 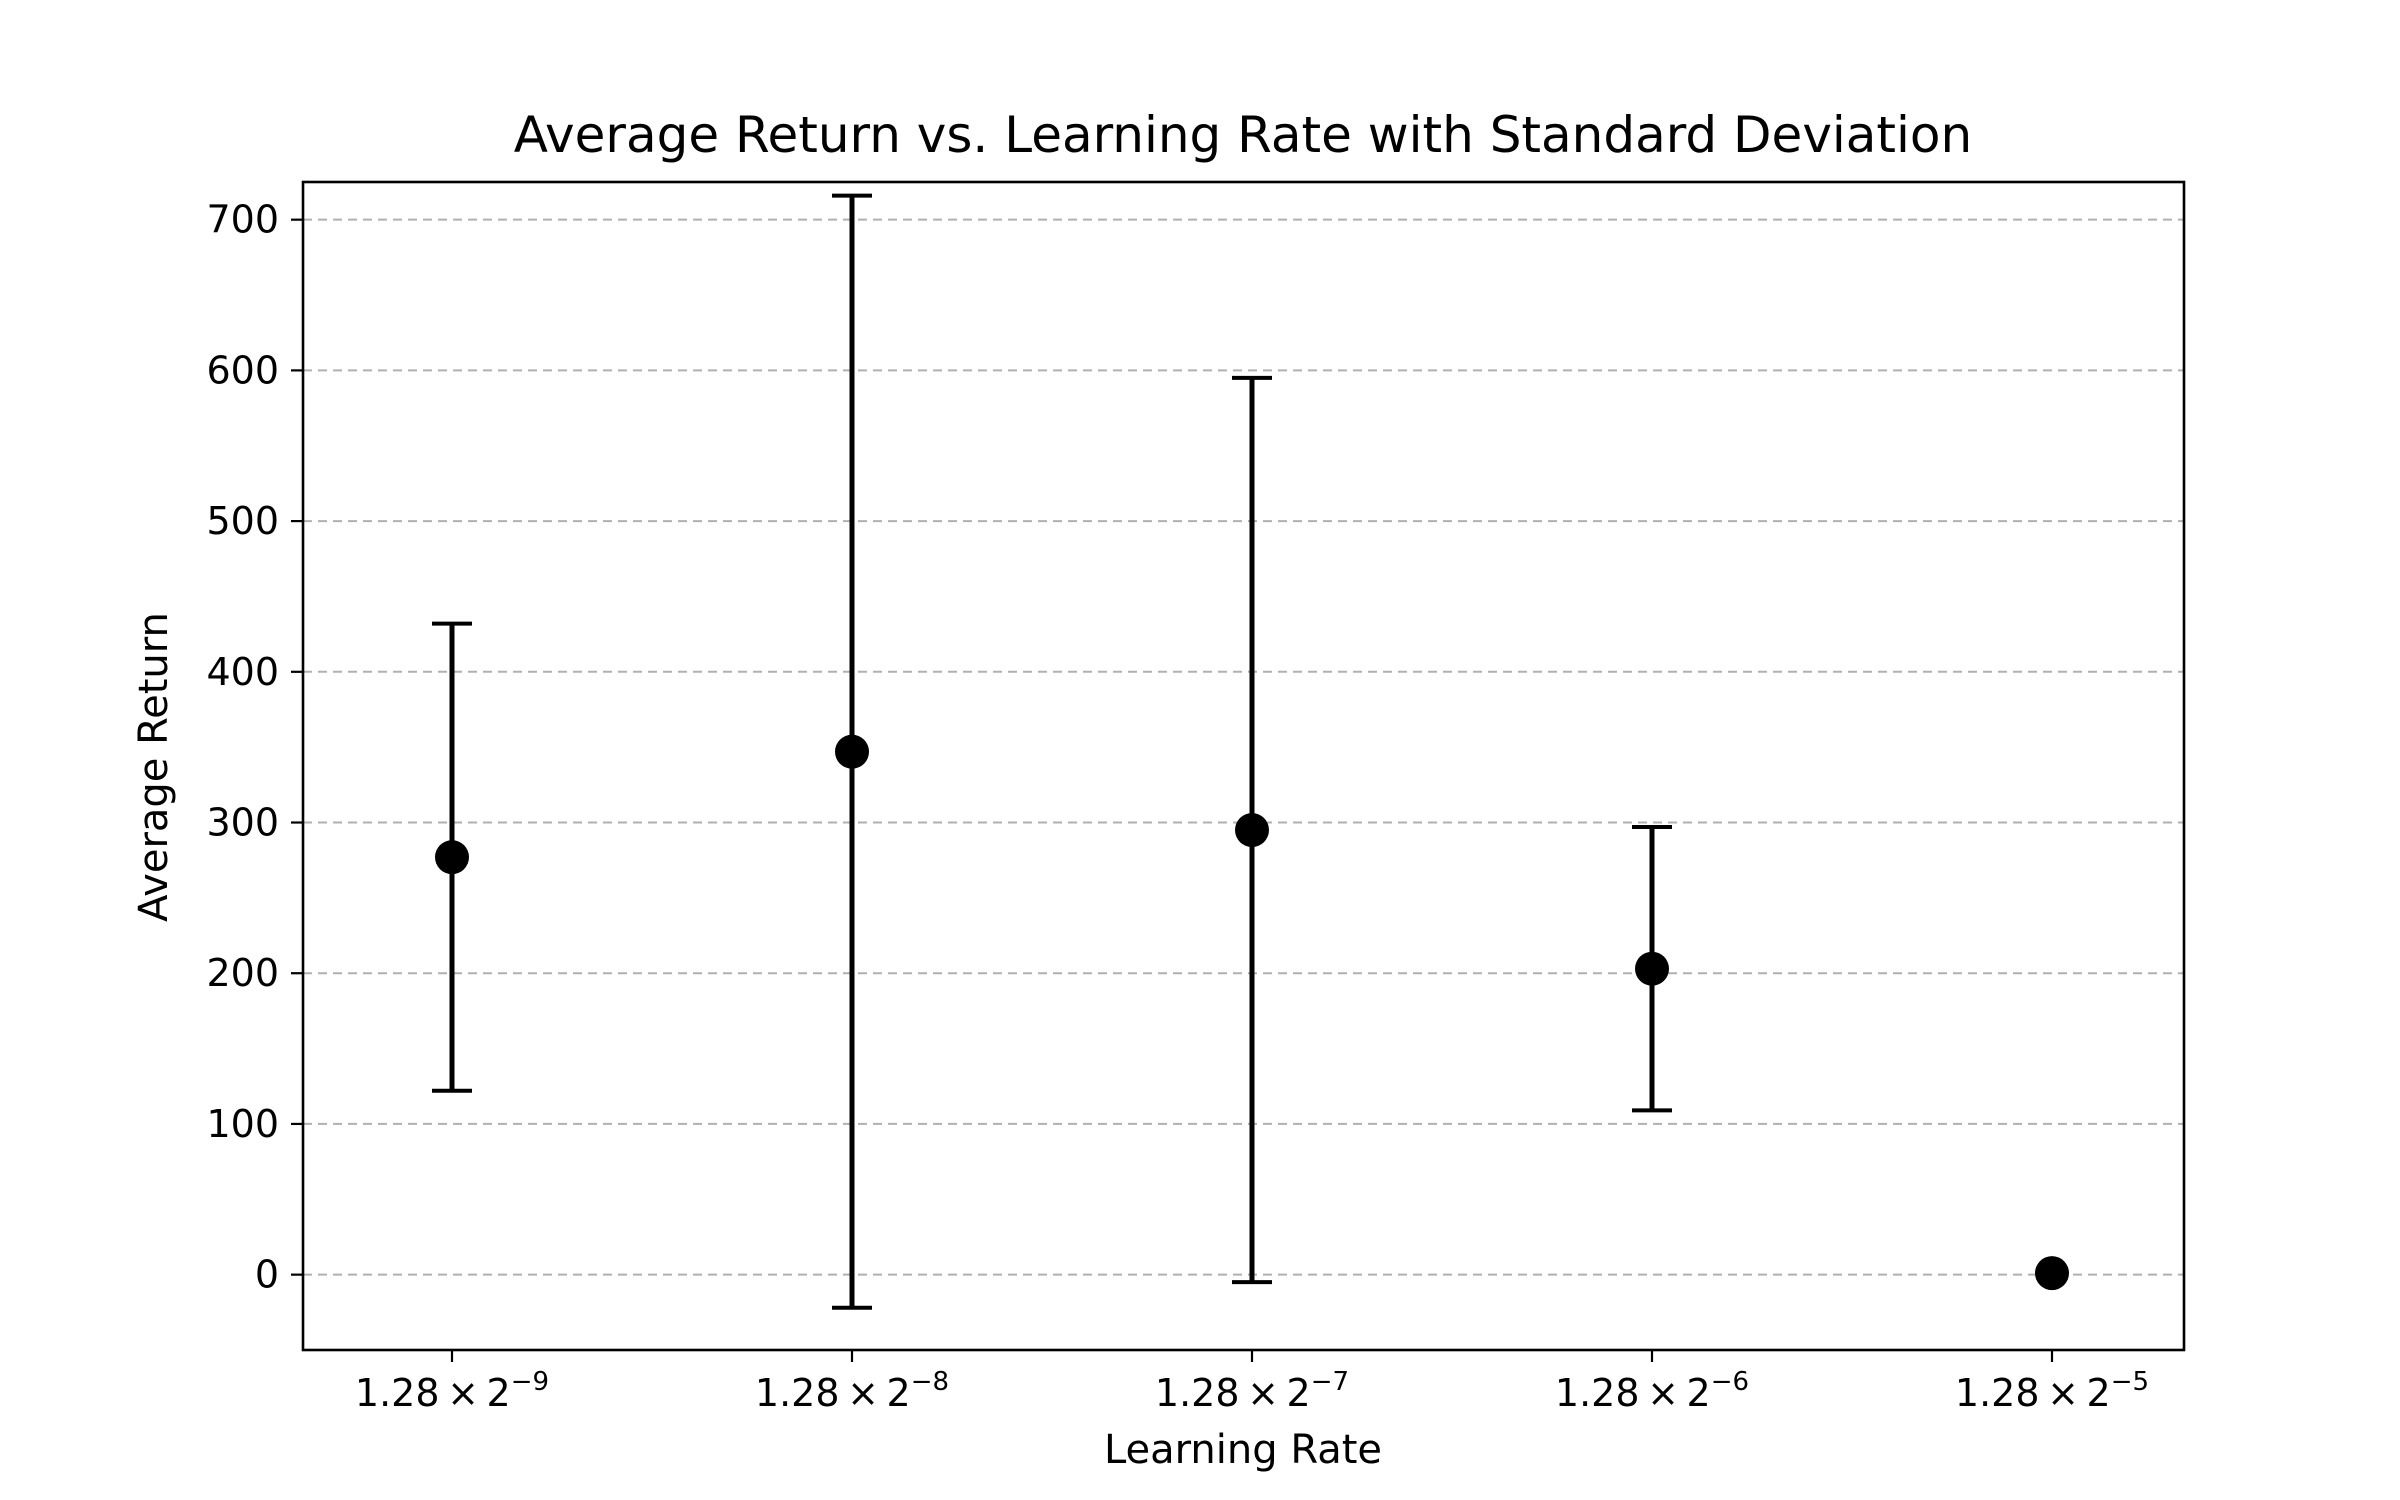 What do you see at coordinates (242, 973) in the screenshot?
I see `y-tick-label: 200` at bounding box center [242, 973].